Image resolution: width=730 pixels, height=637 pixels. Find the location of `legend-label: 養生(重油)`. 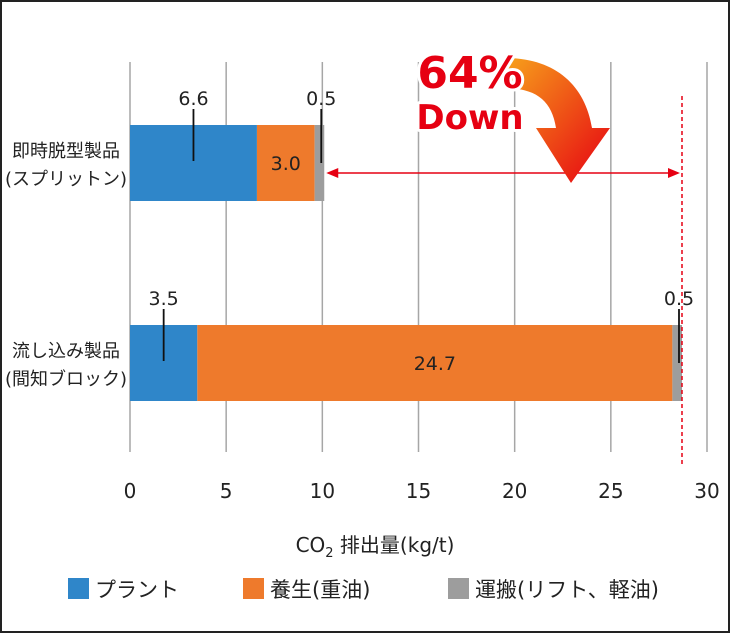

legend-label: 養生(重油) is located at coordinates (320, 590).